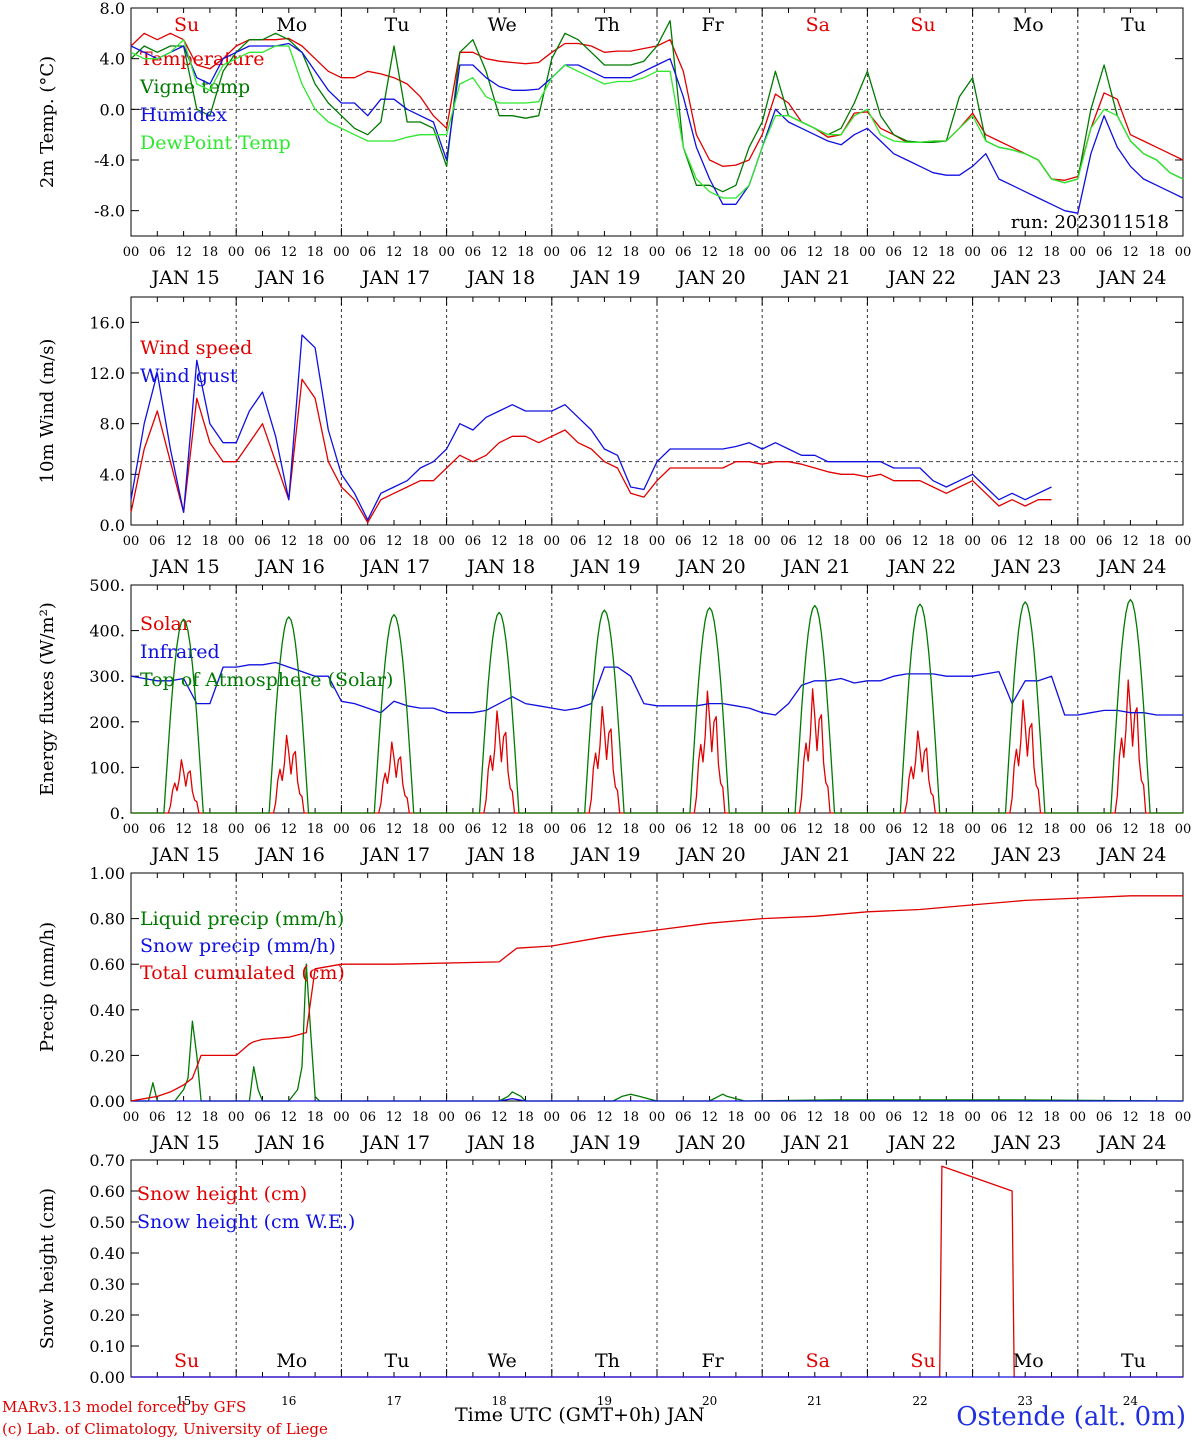  I want to click on legend-entry: Wind speed, so click(196, 348).